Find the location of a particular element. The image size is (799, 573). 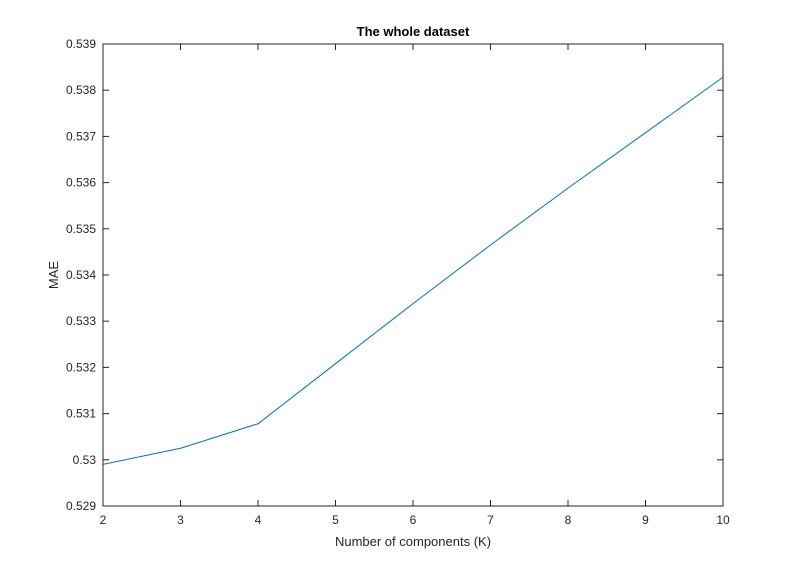

x-tick-label: 6 is located at coordinates (413, 520).